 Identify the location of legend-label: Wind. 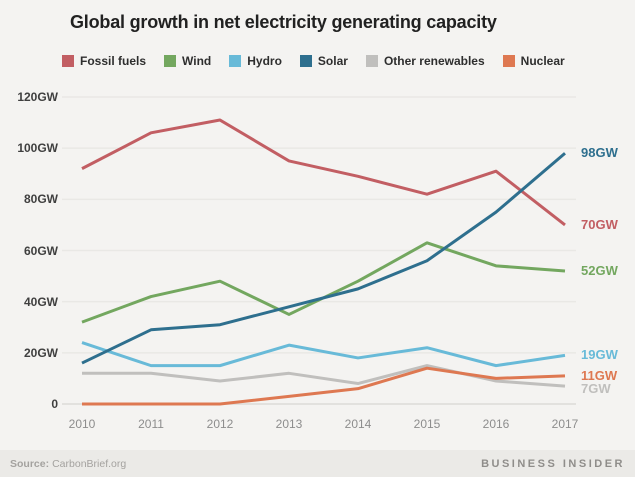
(197, 61).